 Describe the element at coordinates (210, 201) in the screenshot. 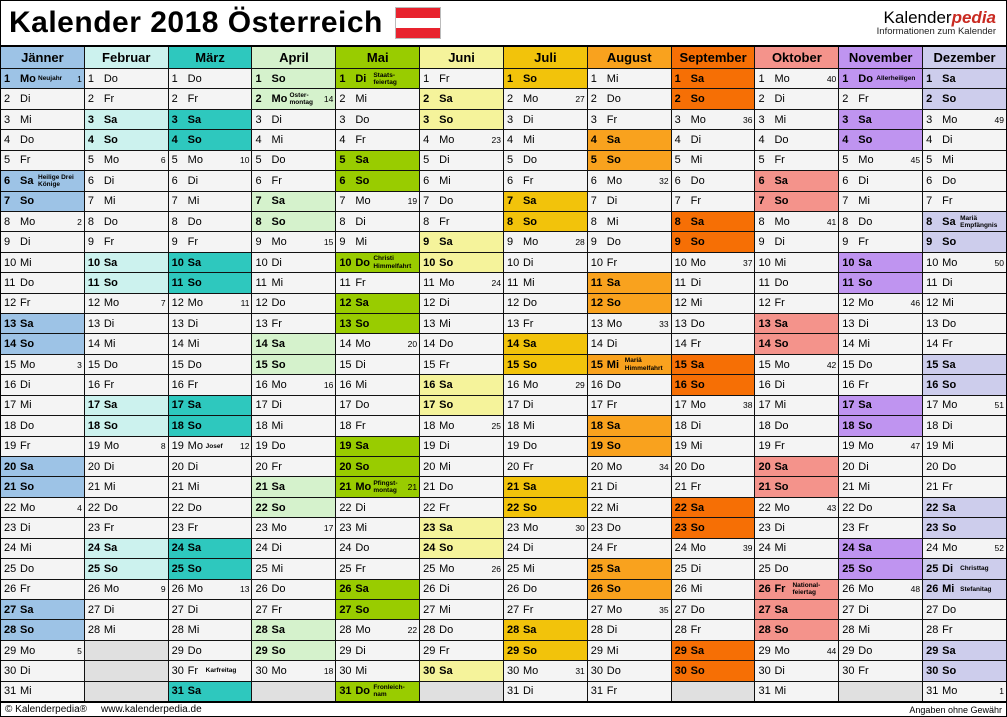

I see `day-cell-m-rz-7: 7 Mi` at that location.